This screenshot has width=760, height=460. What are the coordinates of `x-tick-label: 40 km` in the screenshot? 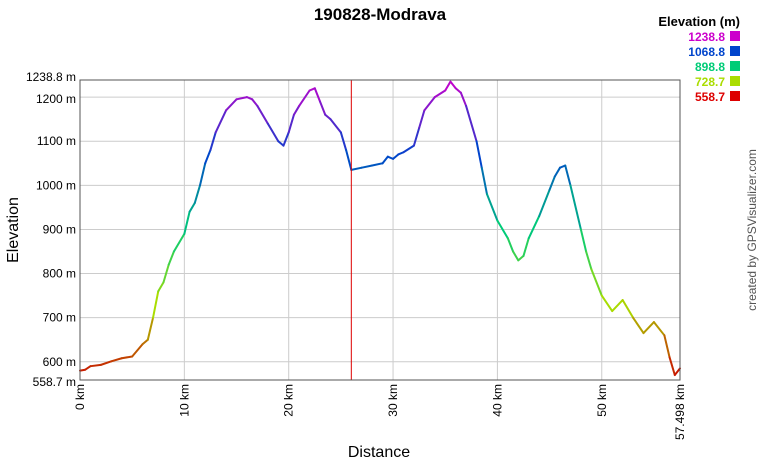 It's located at (497, 400).